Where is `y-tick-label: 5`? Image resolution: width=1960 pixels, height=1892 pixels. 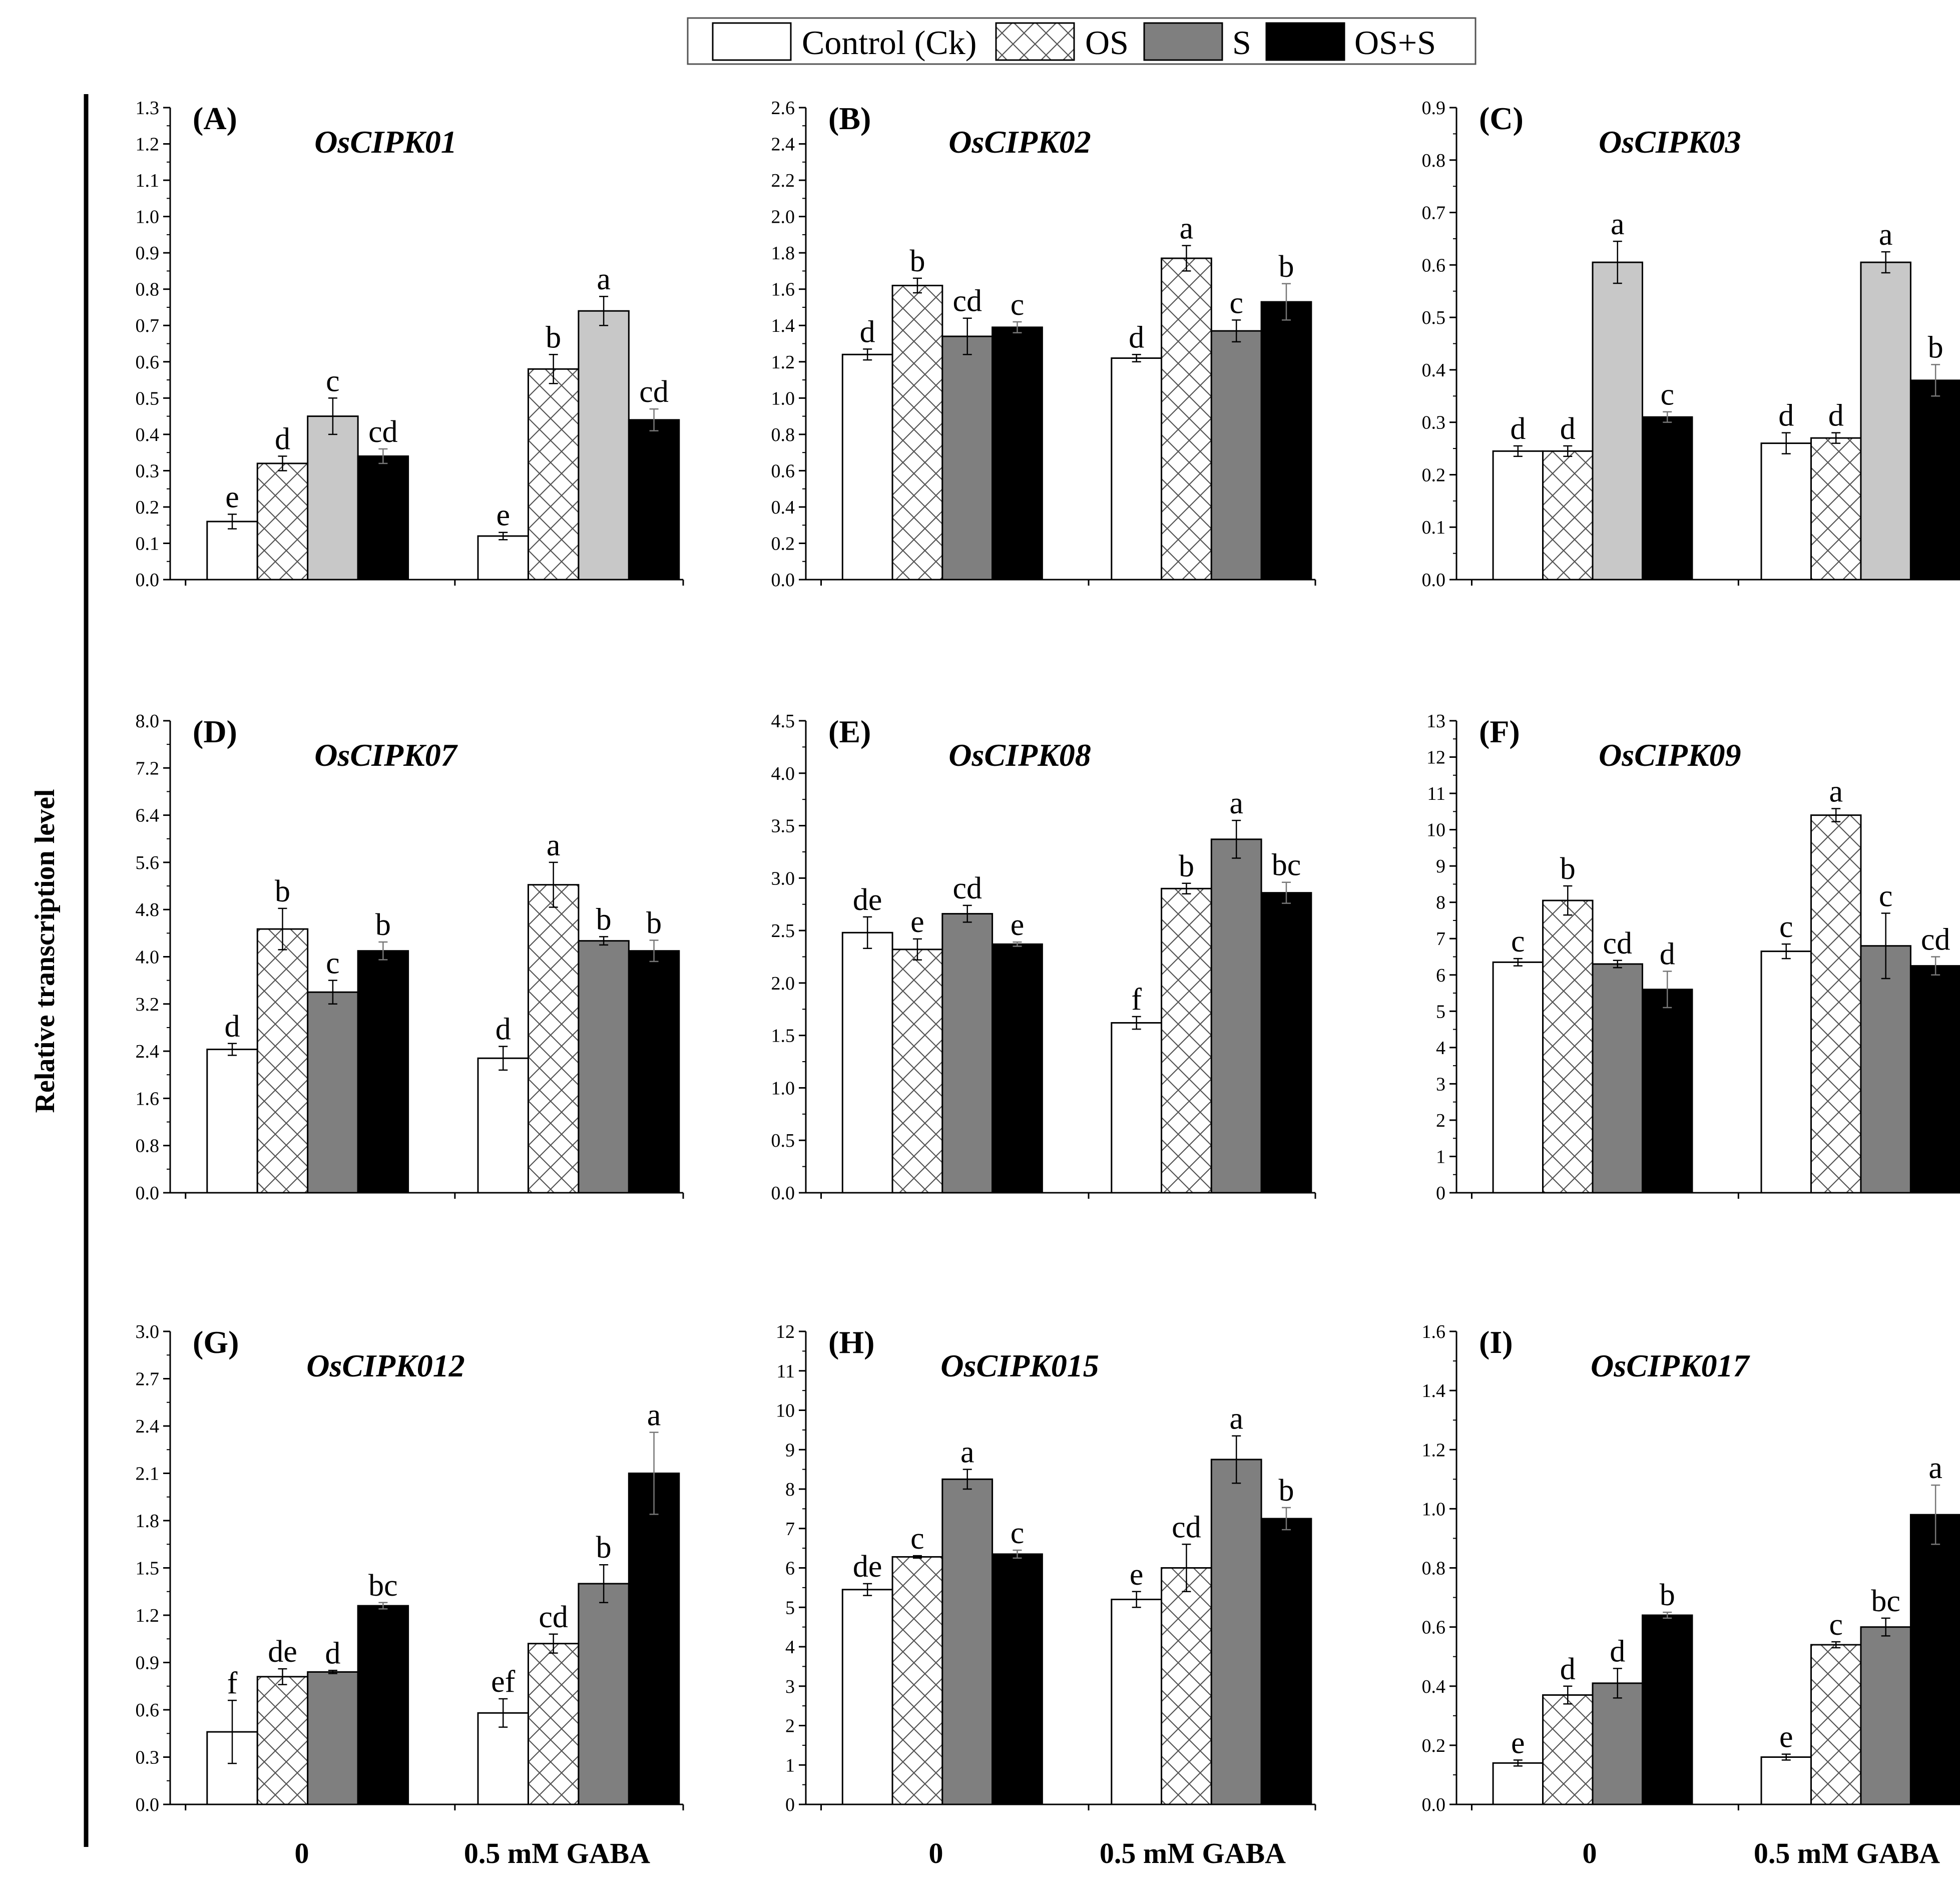 y-tick-label: 5 is located at coordinates (790, 1607).